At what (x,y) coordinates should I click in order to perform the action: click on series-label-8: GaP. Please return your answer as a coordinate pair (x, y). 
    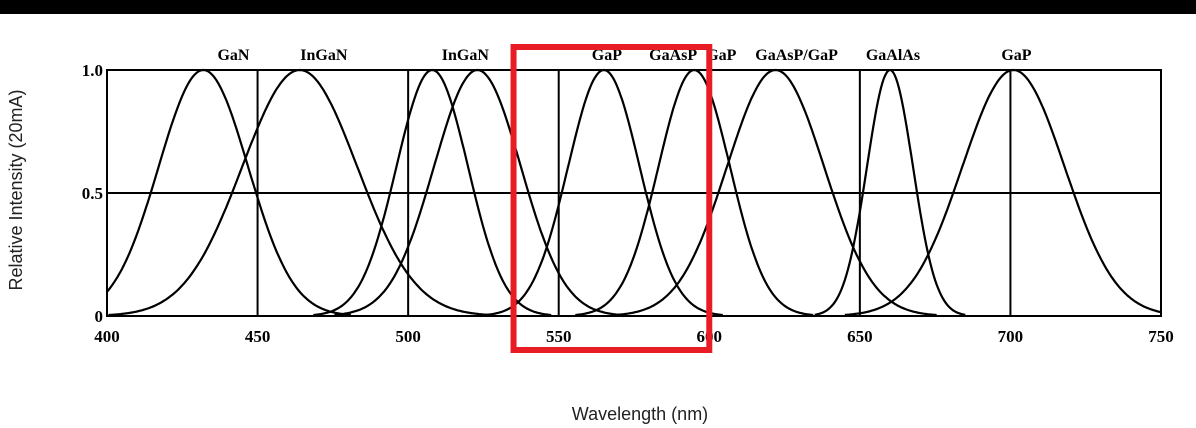
    Looking at the image, I should click on (1016, 55).